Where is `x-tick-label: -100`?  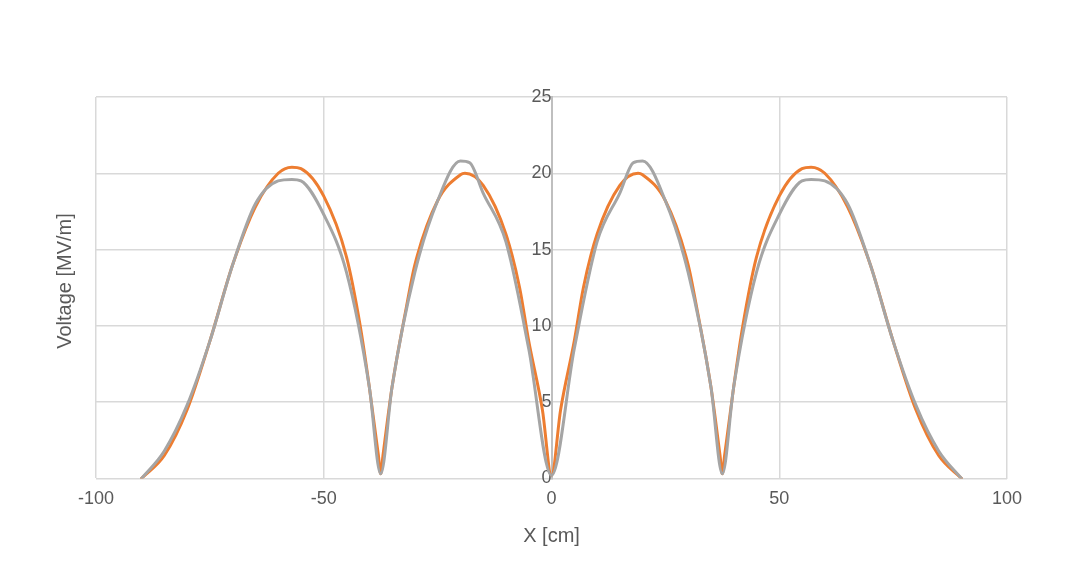 x-tick-label: -100 is located at coordinates (96, 498).